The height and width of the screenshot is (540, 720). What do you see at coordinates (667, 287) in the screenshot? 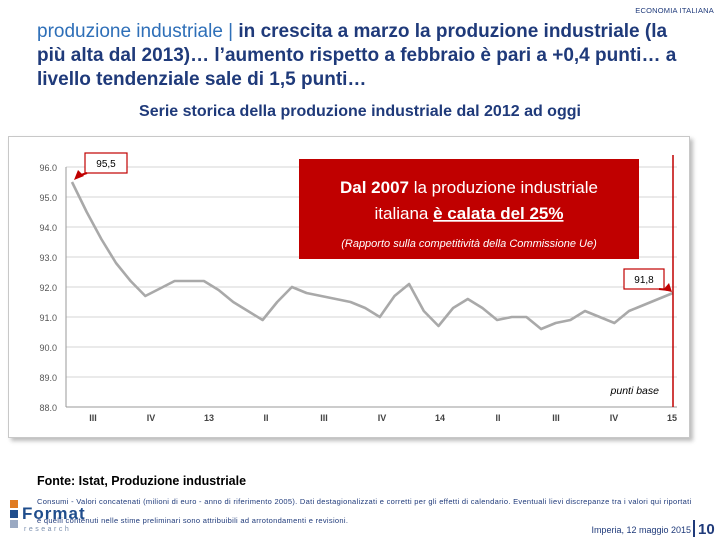
I see `end-callout-arrowhead` at bounding box center [667, 287].